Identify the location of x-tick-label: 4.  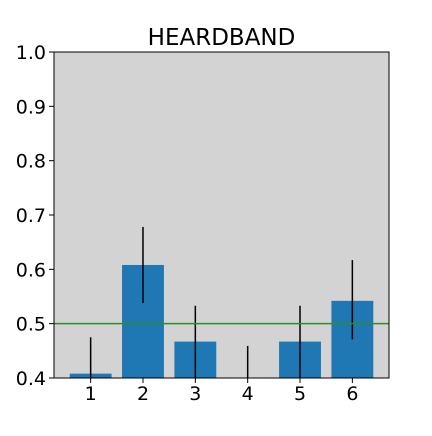
(248, 394).